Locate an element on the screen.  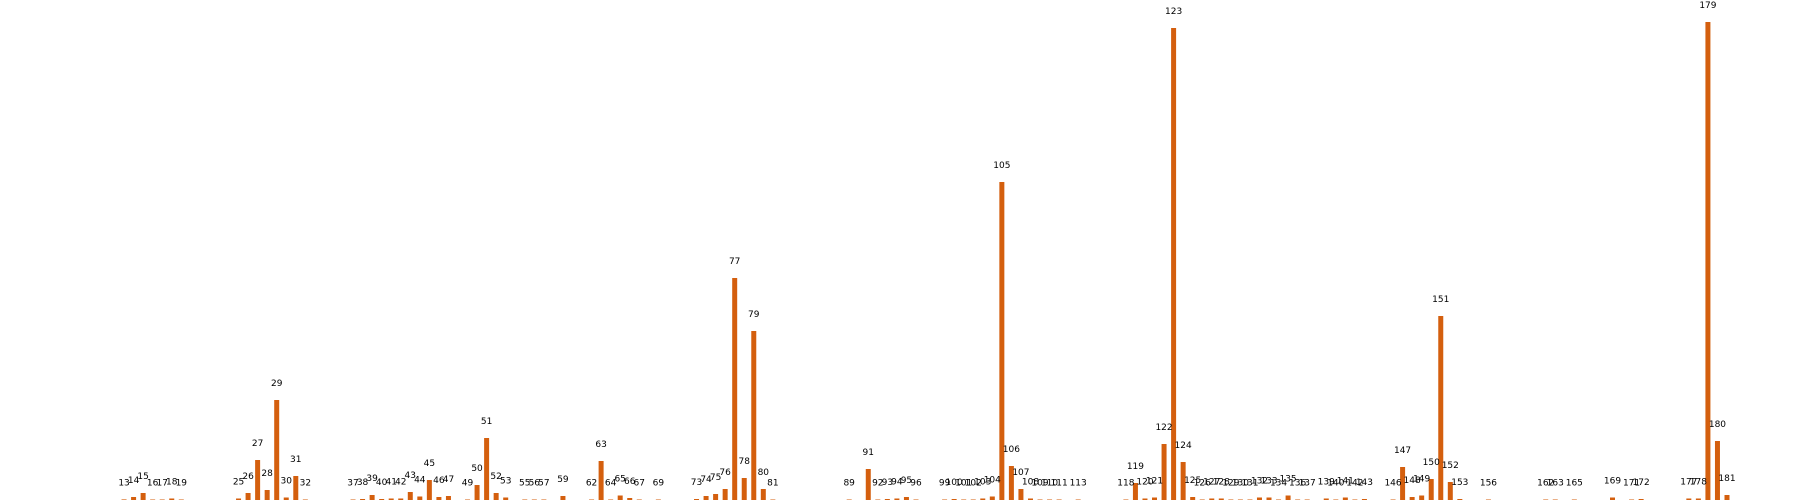
bar-label-162: 162 is located at coordinates (1545, 484).